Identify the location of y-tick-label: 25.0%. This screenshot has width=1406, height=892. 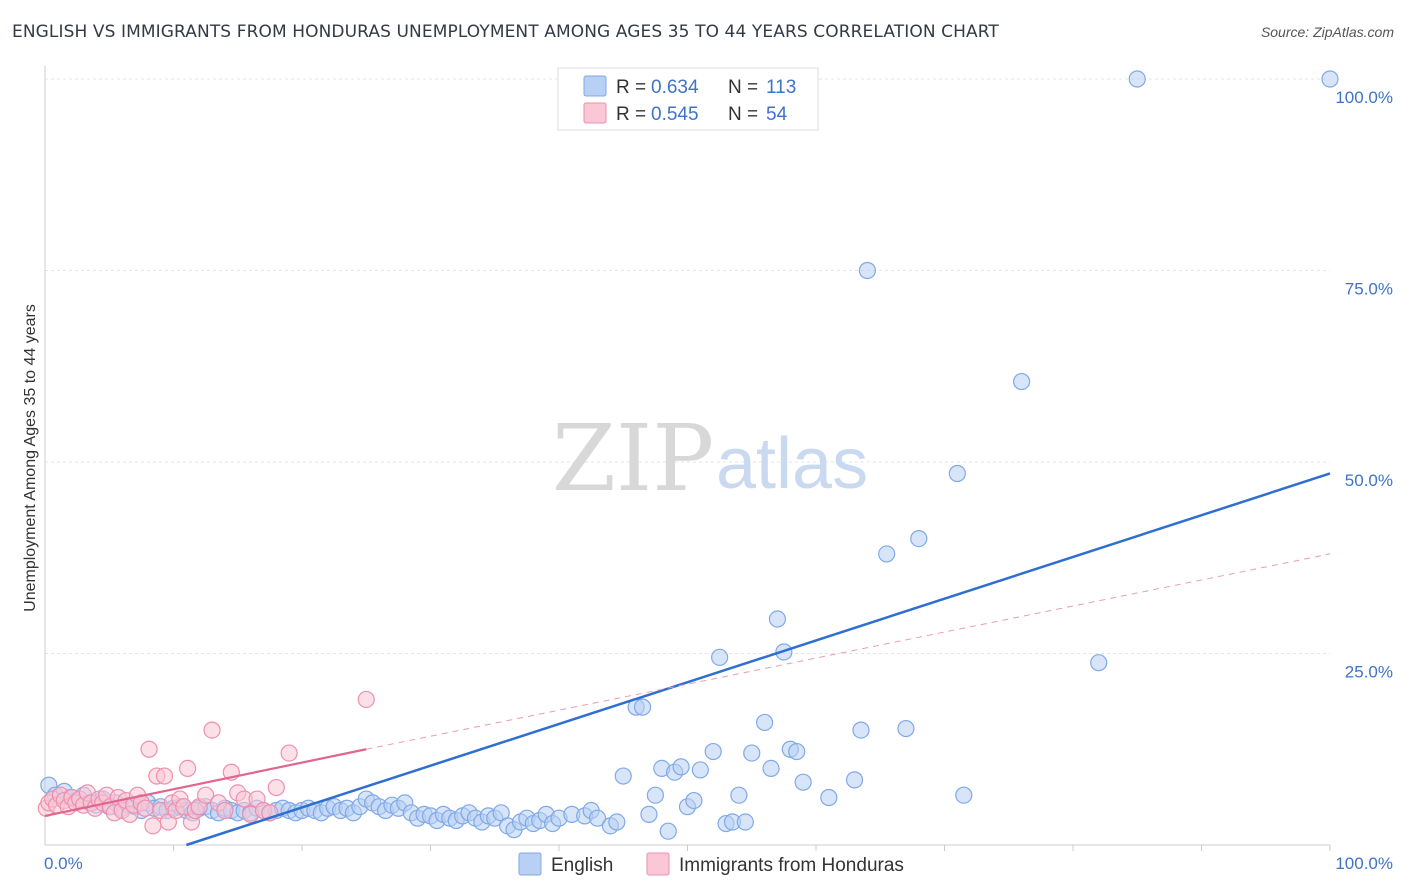
(1369, 672).